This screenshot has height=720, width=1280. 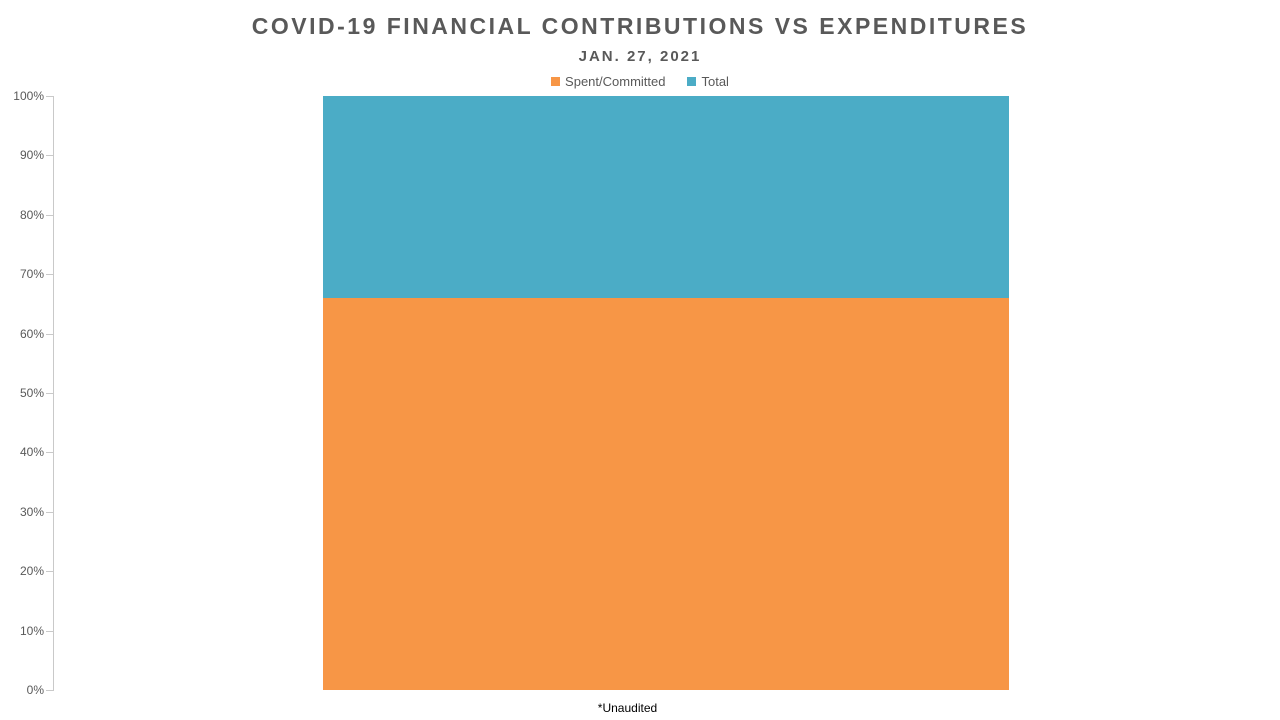 I want to click on y-axis-label: 90%, so click(x=31, y=155).